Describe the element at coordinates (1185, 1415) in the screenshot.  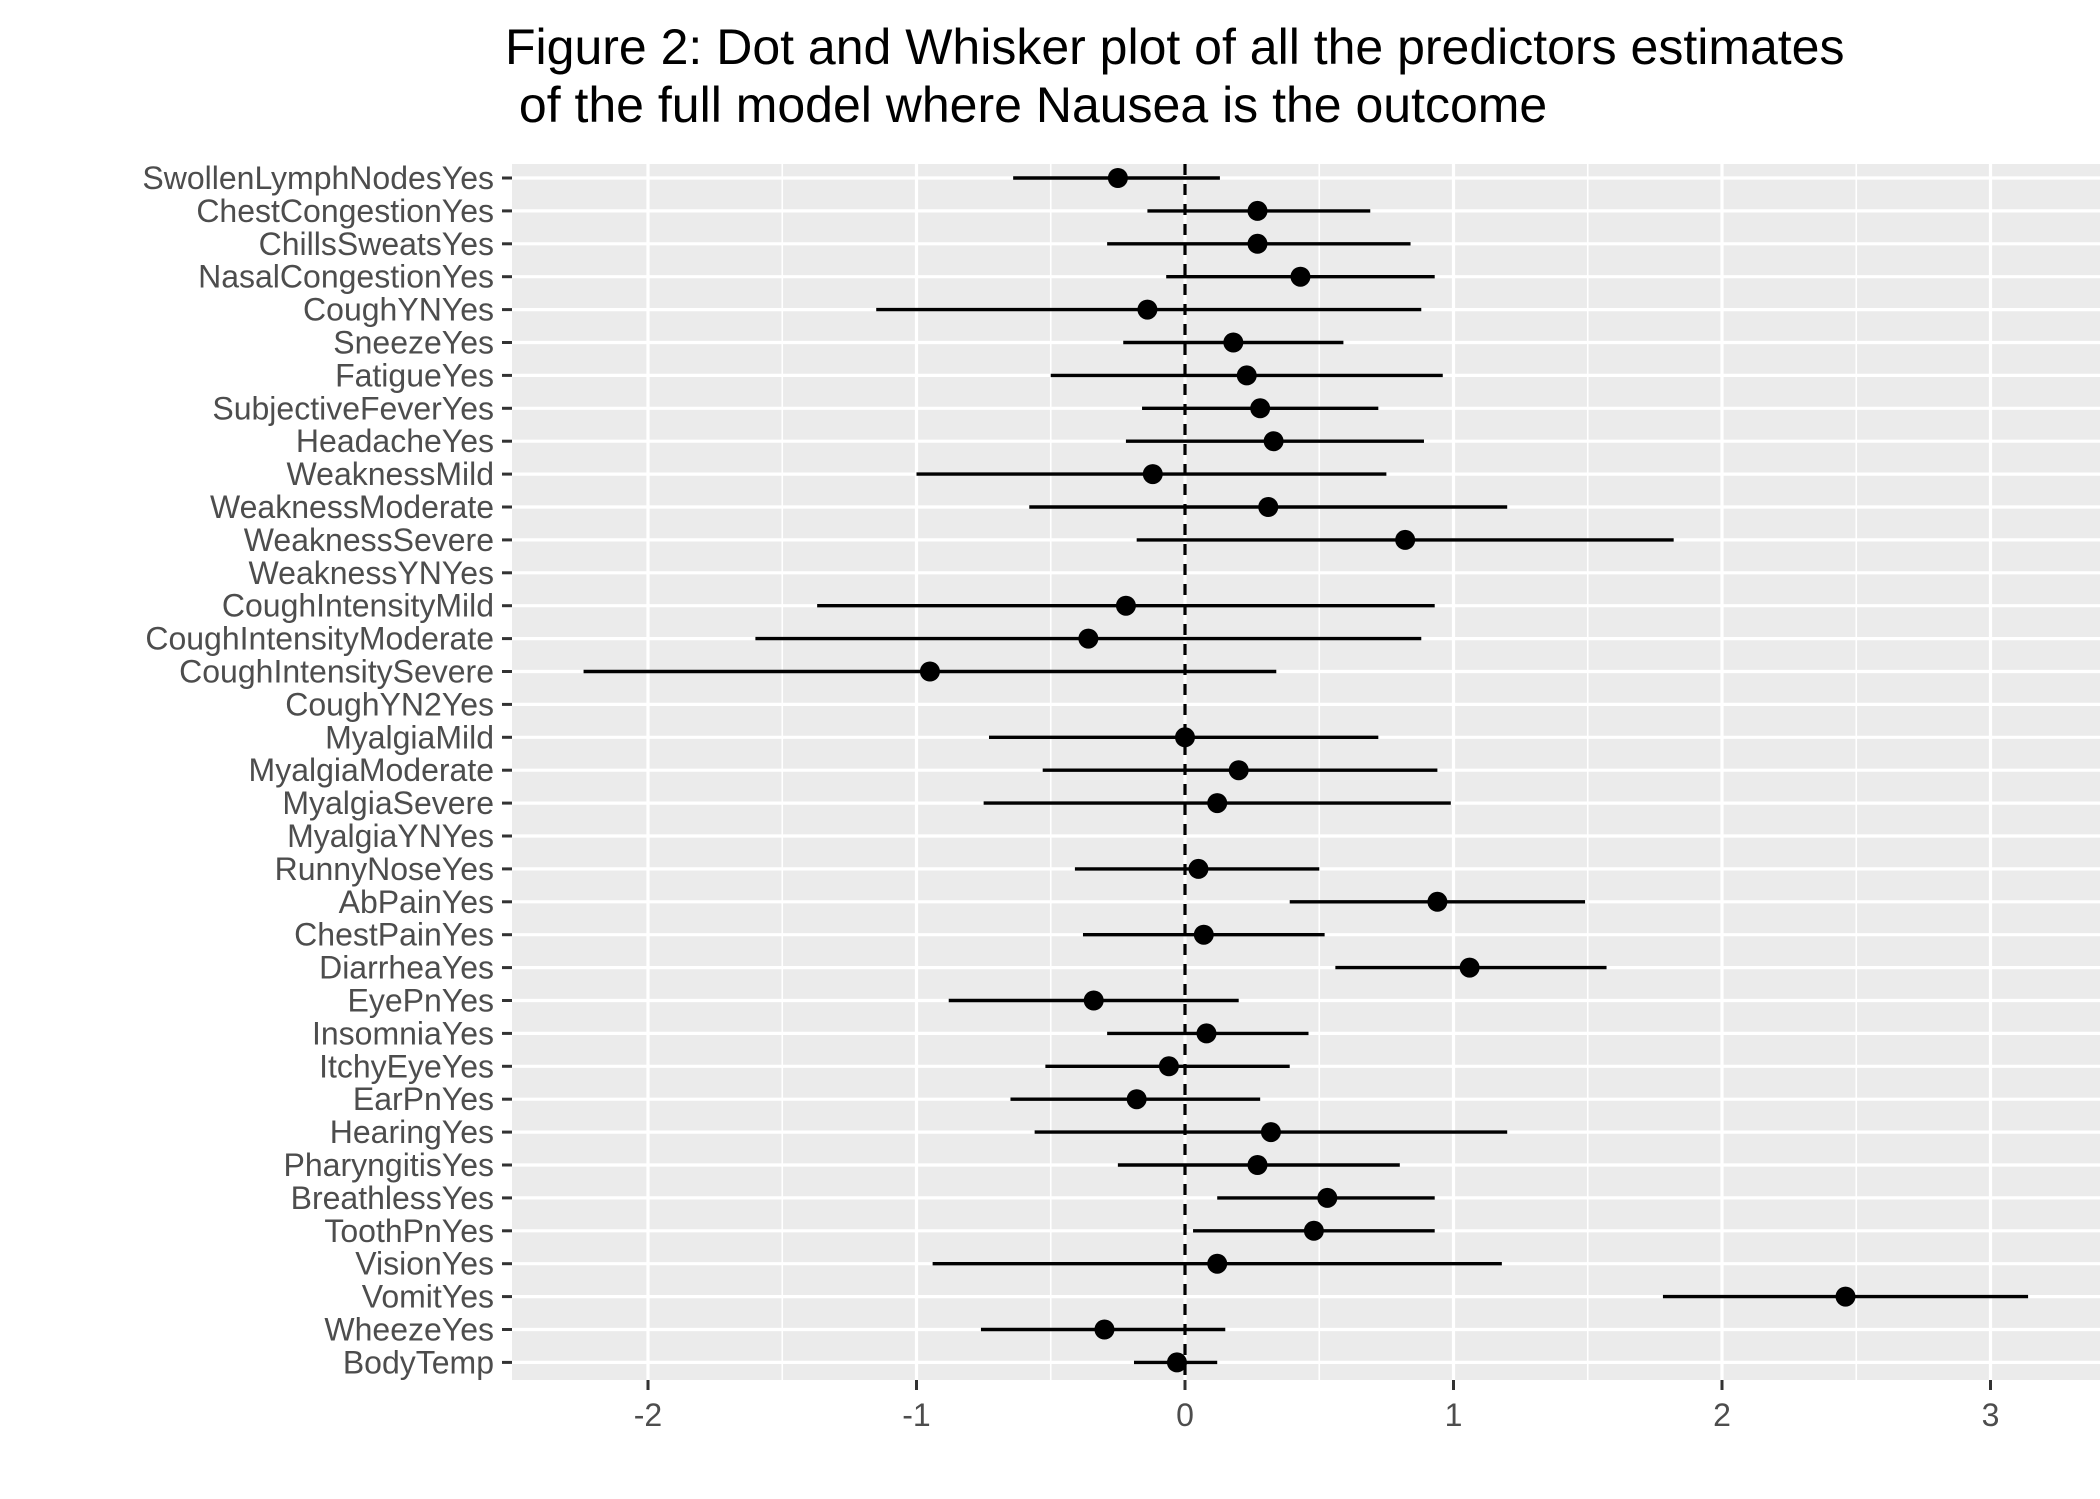
I see `x-tick-label: 0` at that location.